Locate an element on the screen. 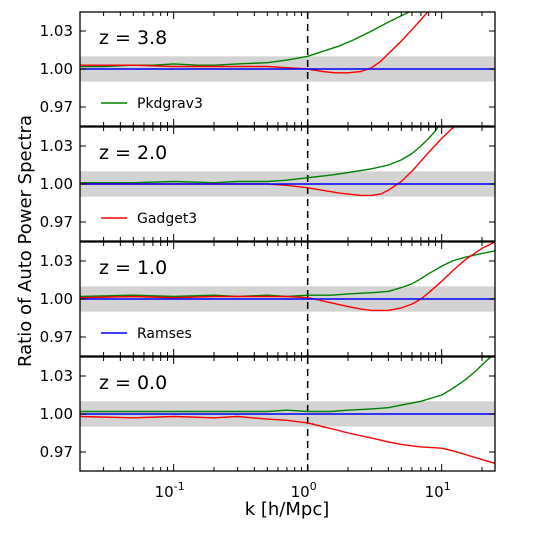 The image size is (546, 534). x-axis-label: k [h/Mpc] is located at coordinates (287, 509).